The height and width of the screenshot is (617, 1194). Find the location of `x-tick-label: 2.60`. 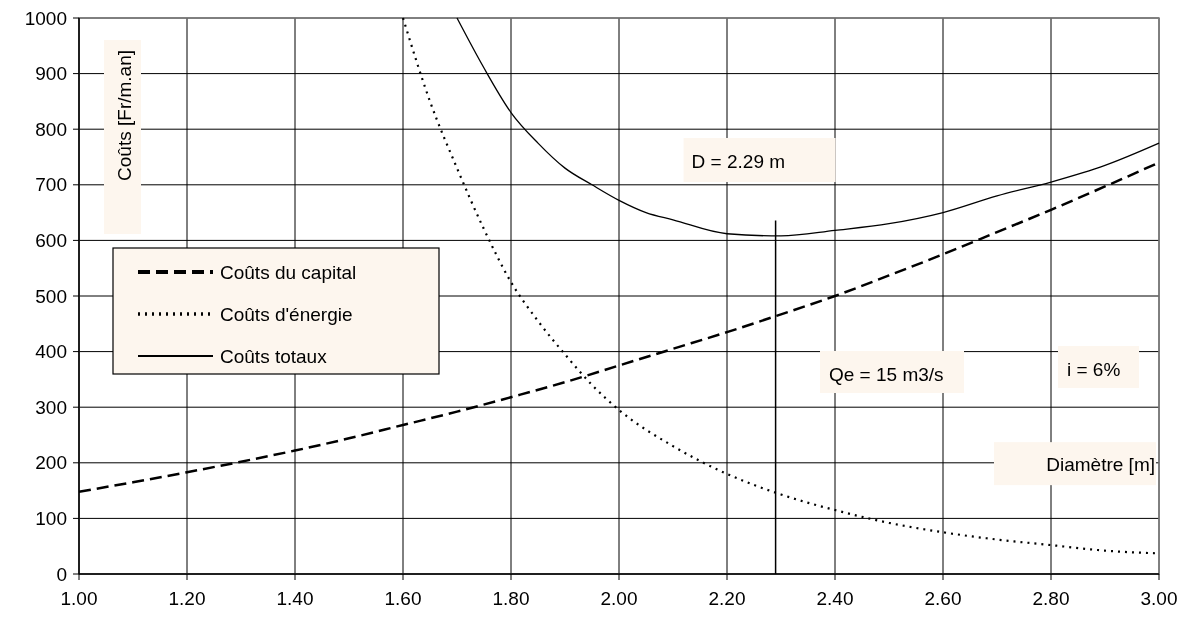

x-tick-label: 2.60 is located at coordinates (943, 598).